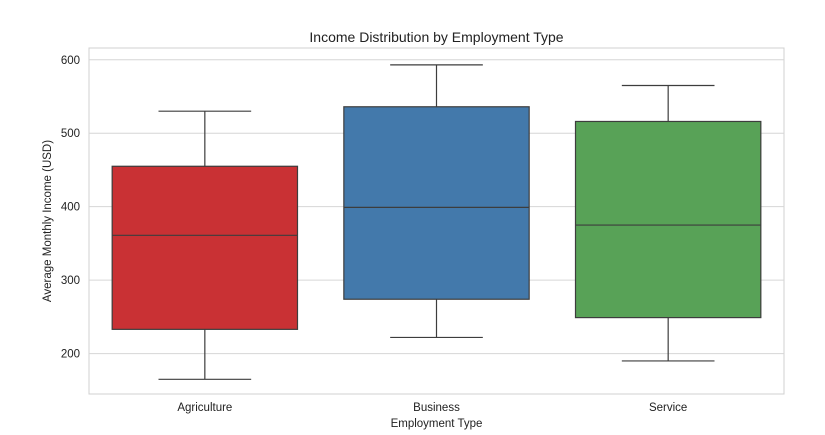 The height and width of the screenshot is (435, 825). Describe the element at coordinates (70, 134) in the screenshot. I see `y-tick-label-500: 500` at that location.